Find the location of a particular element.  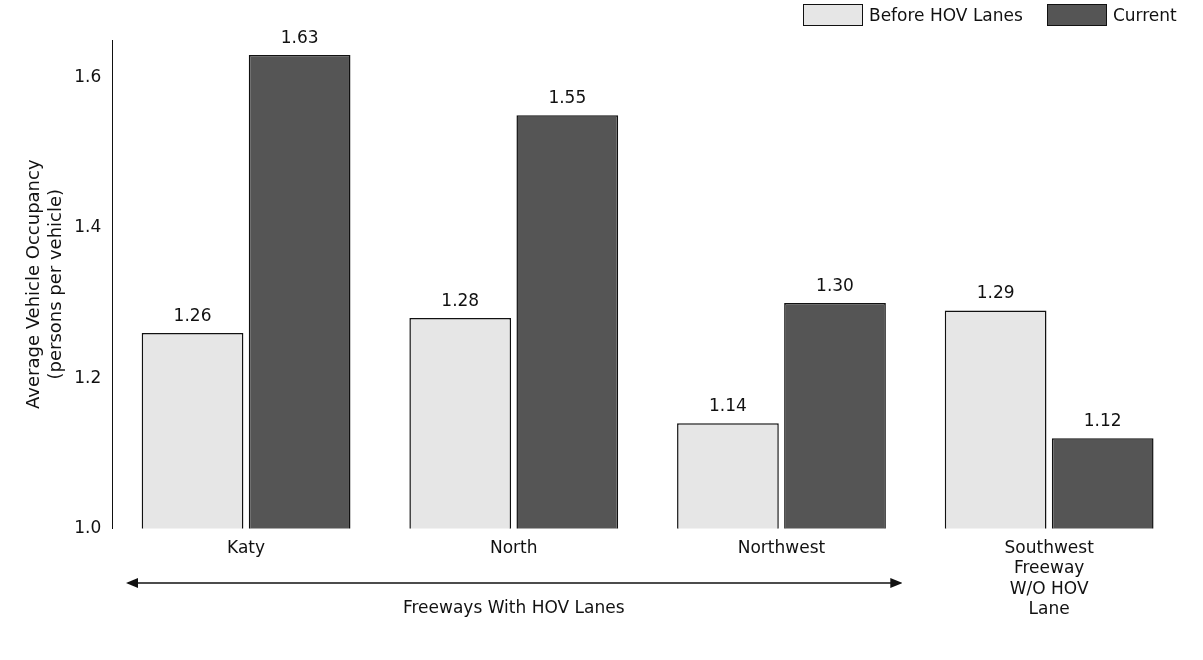

data-label: 1.14 is located at coordinates (728, 405).